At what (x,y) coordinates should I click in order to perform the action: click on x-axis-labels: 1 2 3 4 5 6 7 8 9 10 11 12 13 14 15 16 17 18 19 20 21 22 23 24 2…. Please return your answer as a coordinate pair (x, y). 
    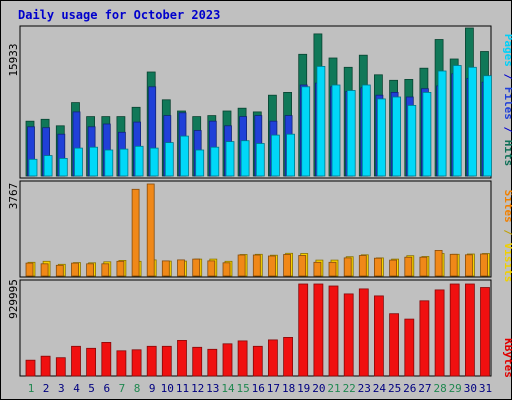
    Looking at the image, I should click on (260, 388).